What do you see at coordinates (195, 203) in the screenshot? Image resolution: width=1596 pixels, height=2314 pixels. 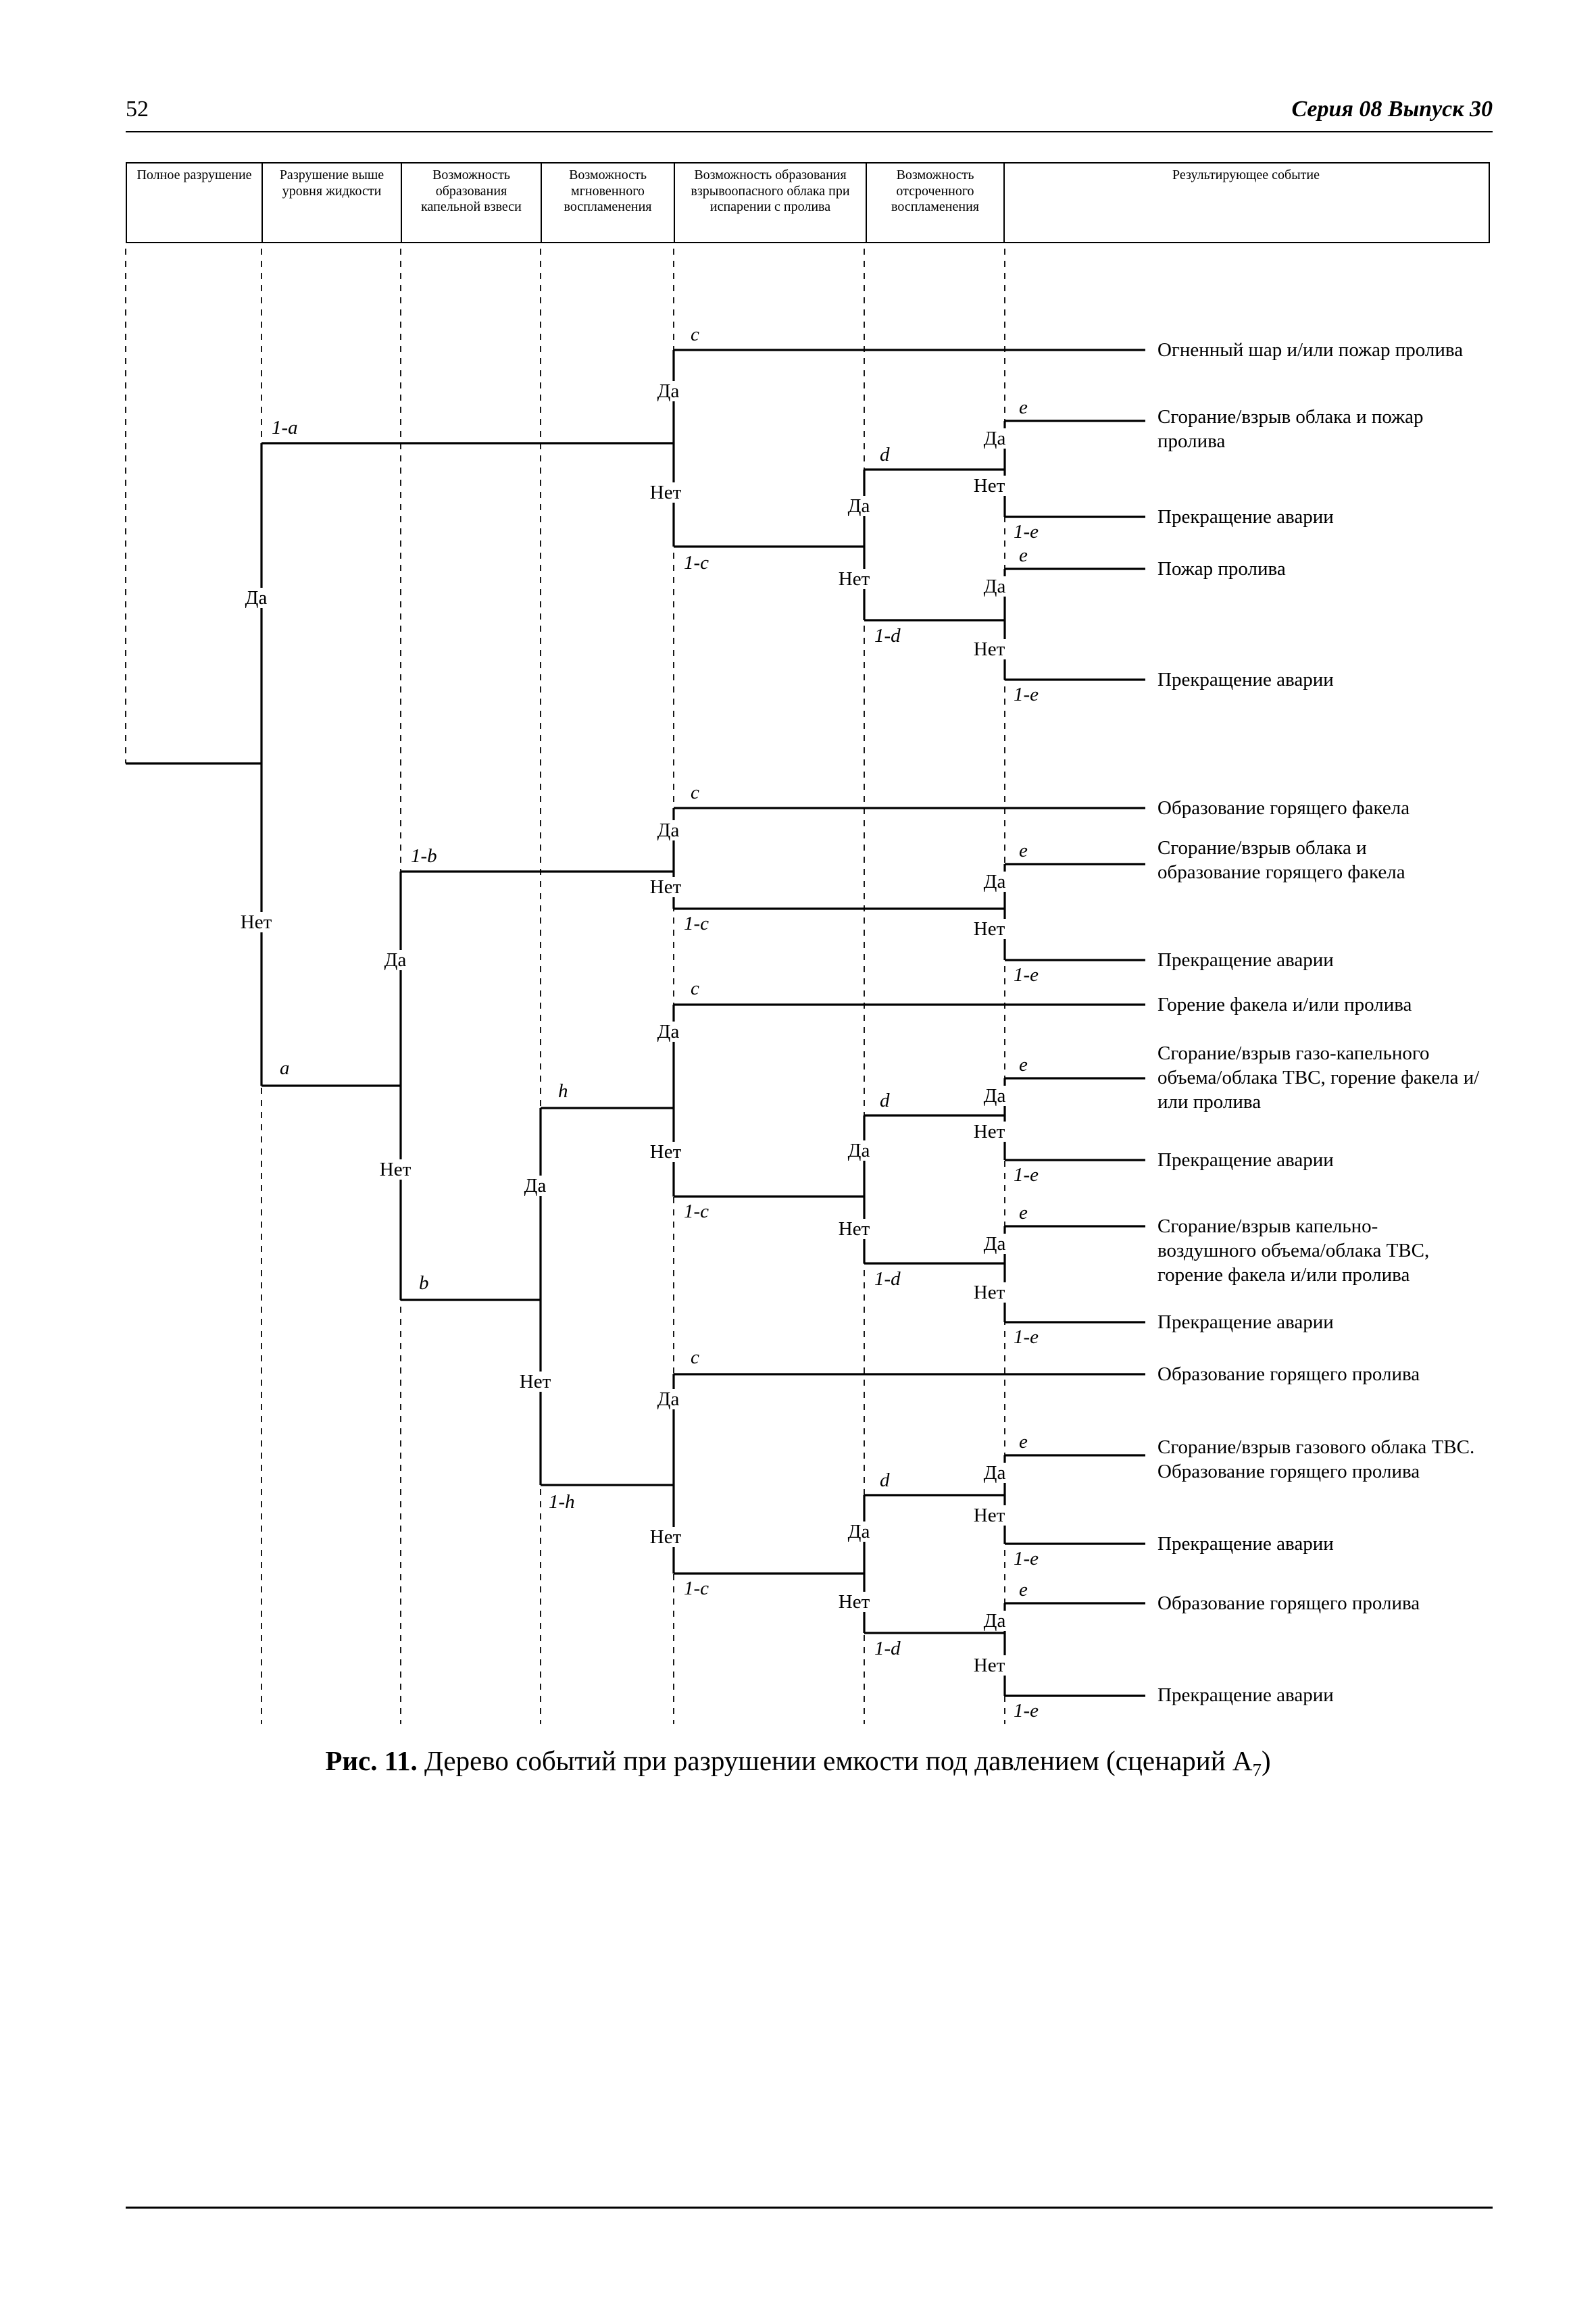 I see `column-header-full-destruction: Полное разрушение` at bounding box center [195, 203].